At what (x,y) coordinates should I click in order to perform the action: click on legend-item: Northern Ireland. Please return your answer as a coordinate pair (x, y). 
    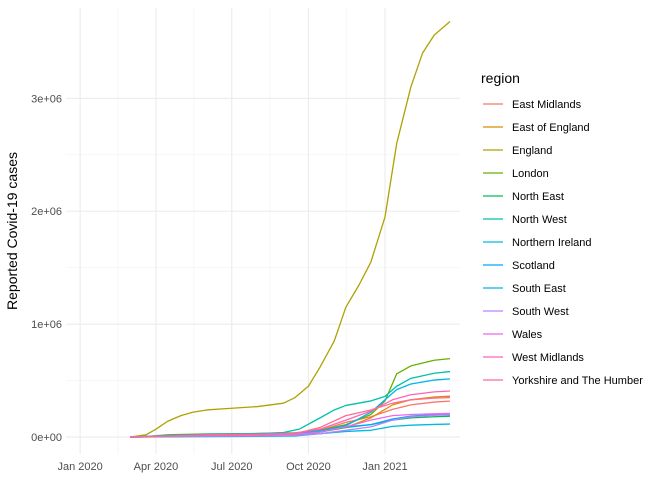
    Looking at the image, I should click on (537, 243).